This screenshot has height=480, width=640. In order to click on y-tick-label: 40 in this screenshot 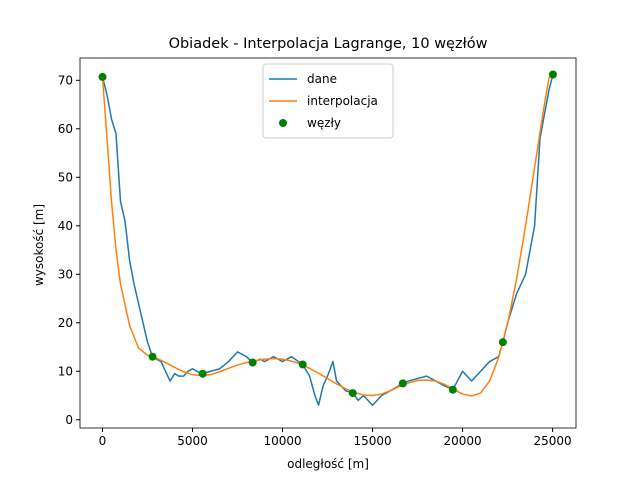, I will do `click(65, 226)`.